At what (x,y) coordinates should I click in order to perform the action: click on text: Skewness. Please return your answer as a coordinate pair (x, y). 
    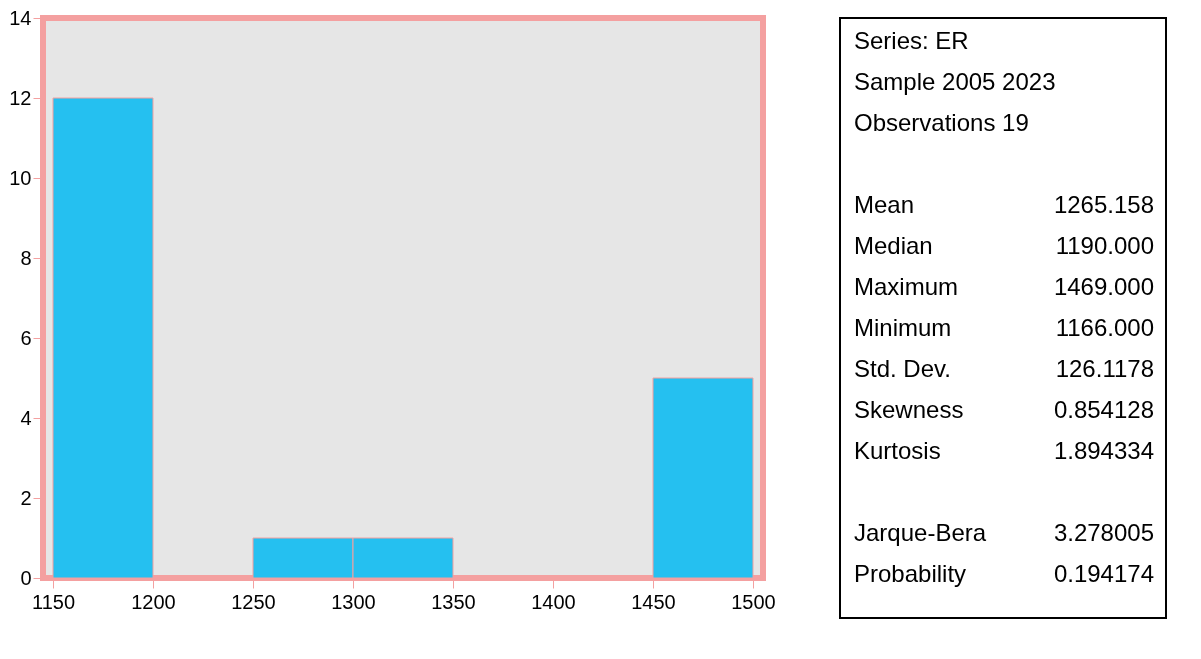
    Looking at the image, I should click on (909, 409).